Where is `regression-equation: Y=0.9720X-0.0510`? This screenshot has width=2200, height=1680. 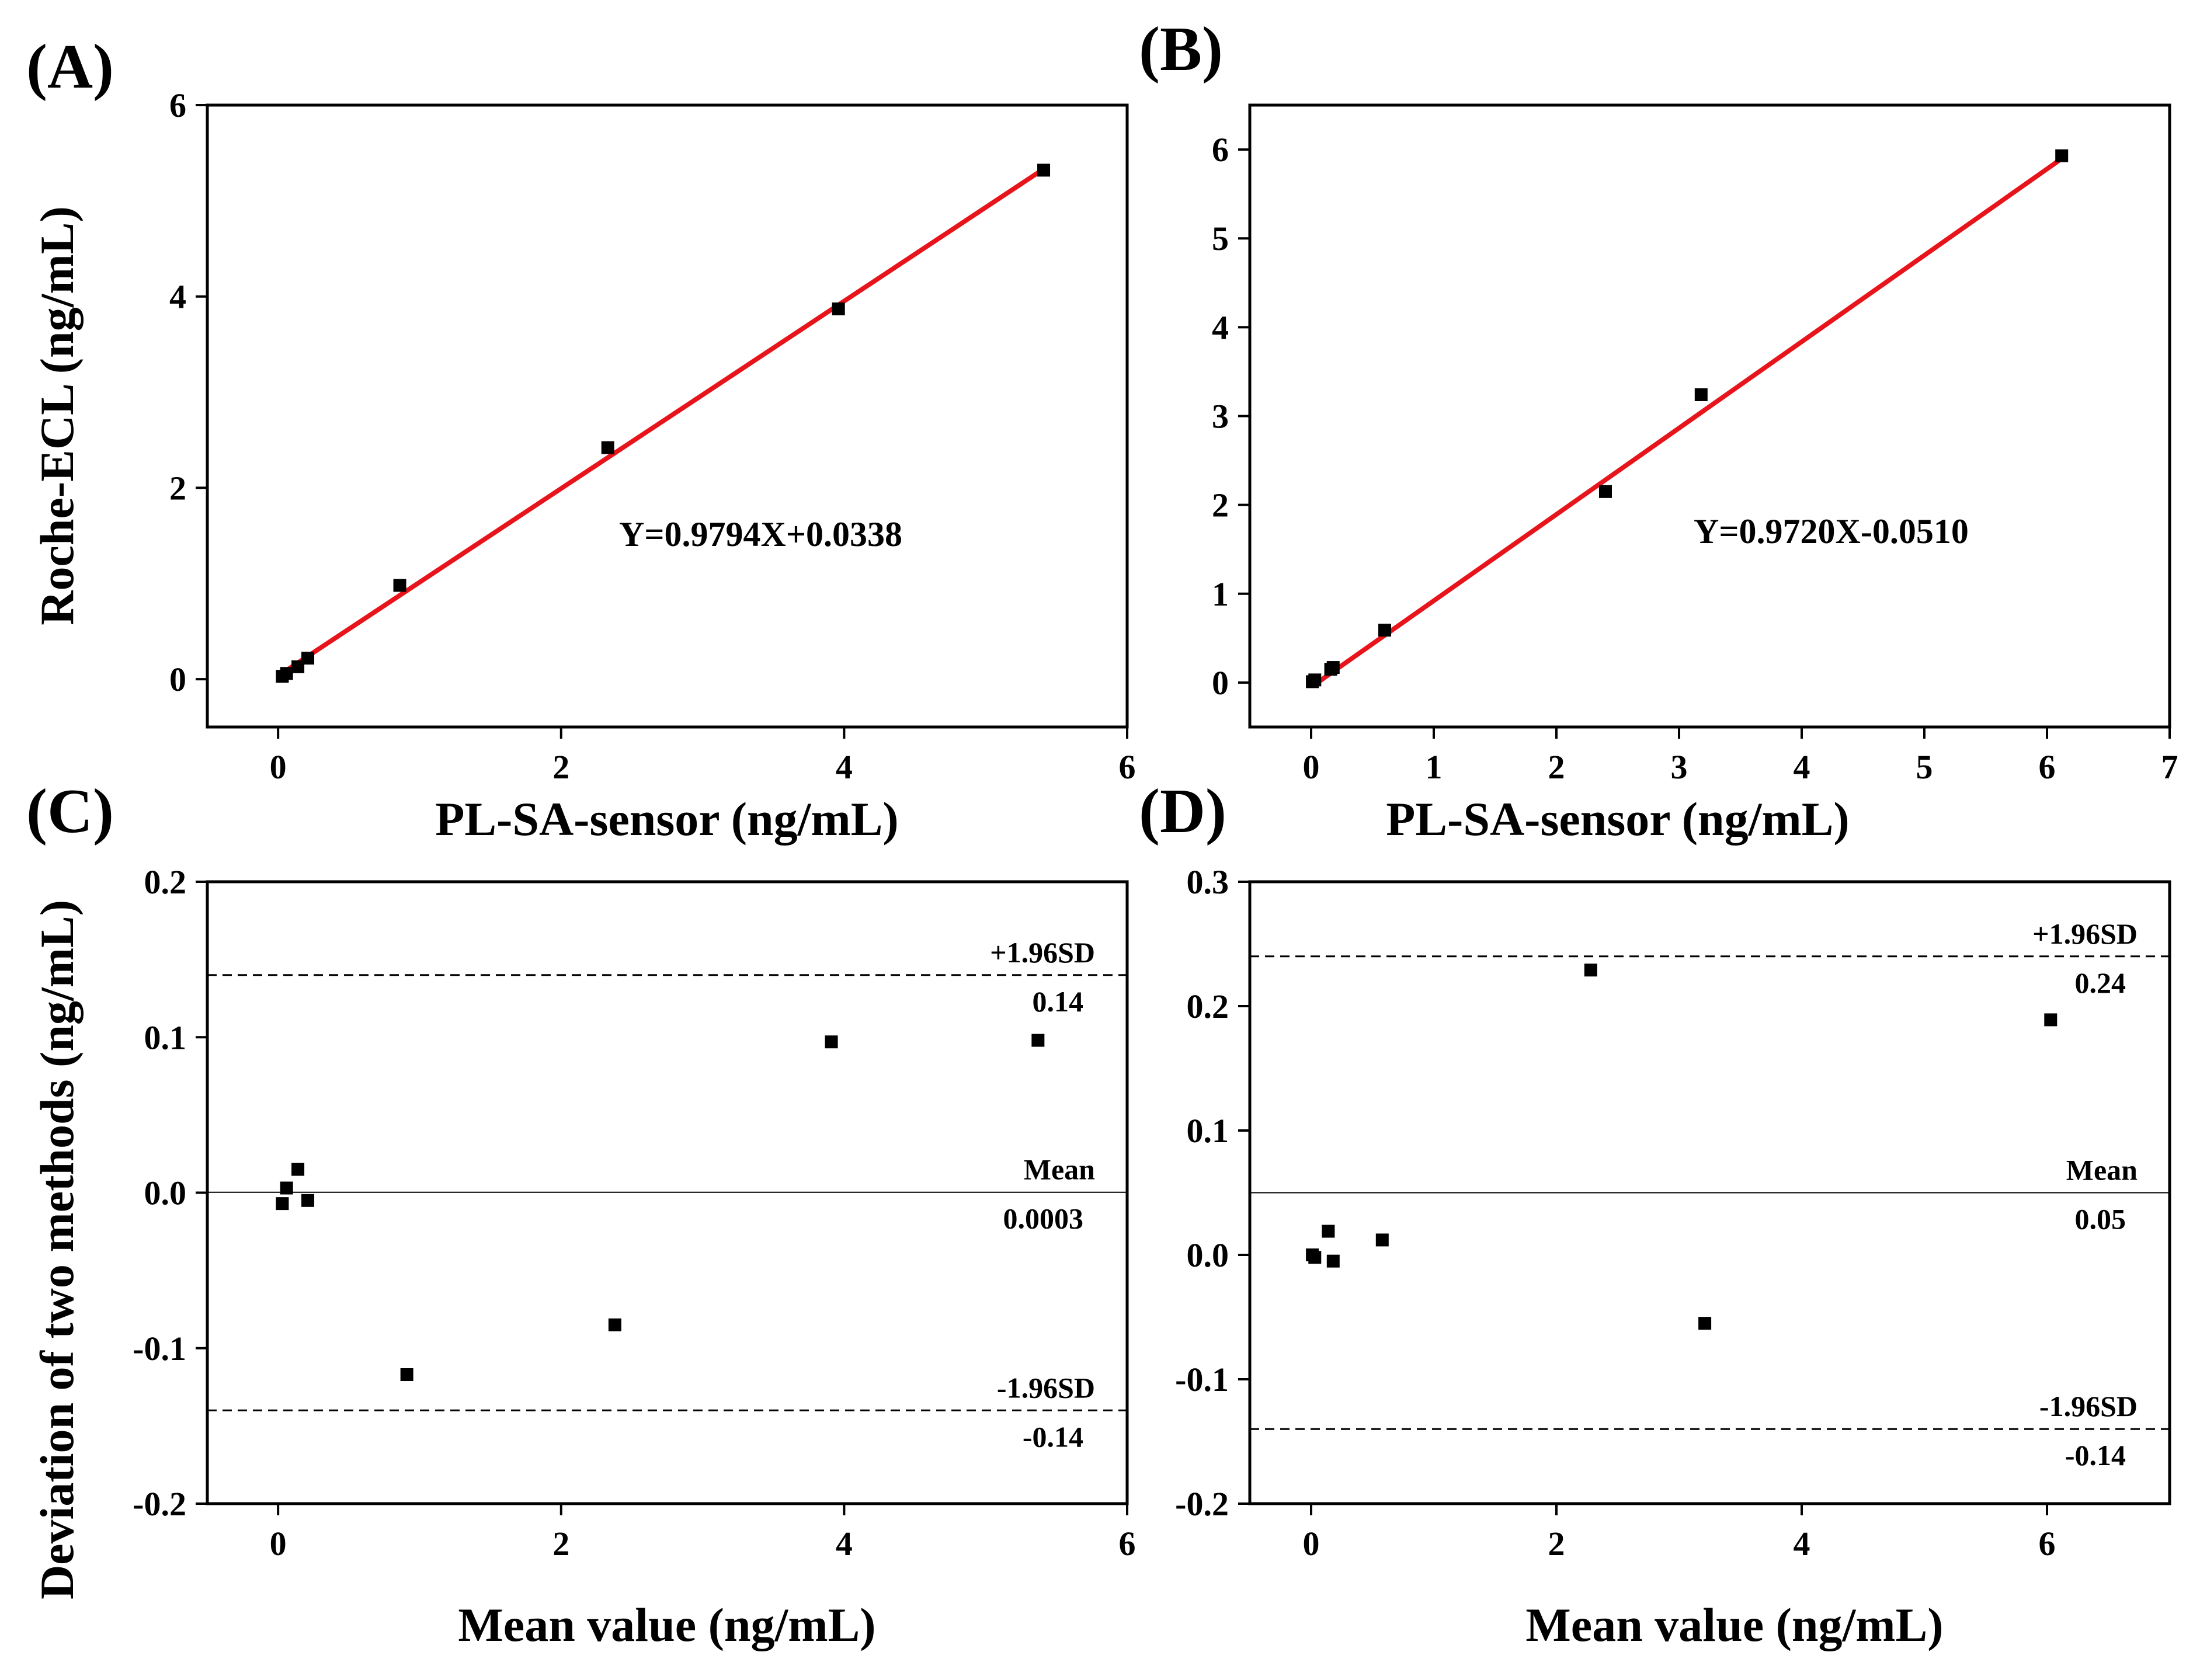 regression-equation: Y=0.9720X-0.0510 is located at coordinates (1831, 531).